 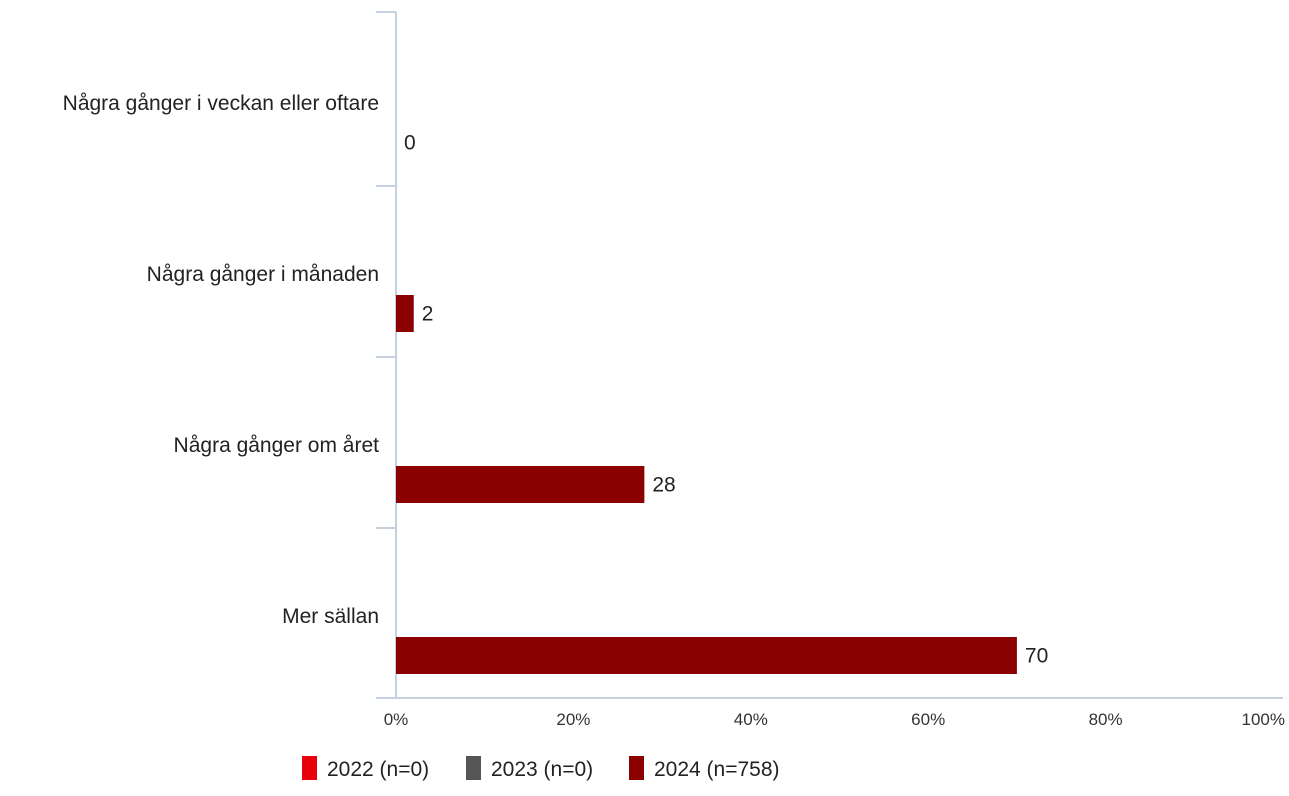 I want to click on category-label: Några gånger om året, so click(x=277, y=445).